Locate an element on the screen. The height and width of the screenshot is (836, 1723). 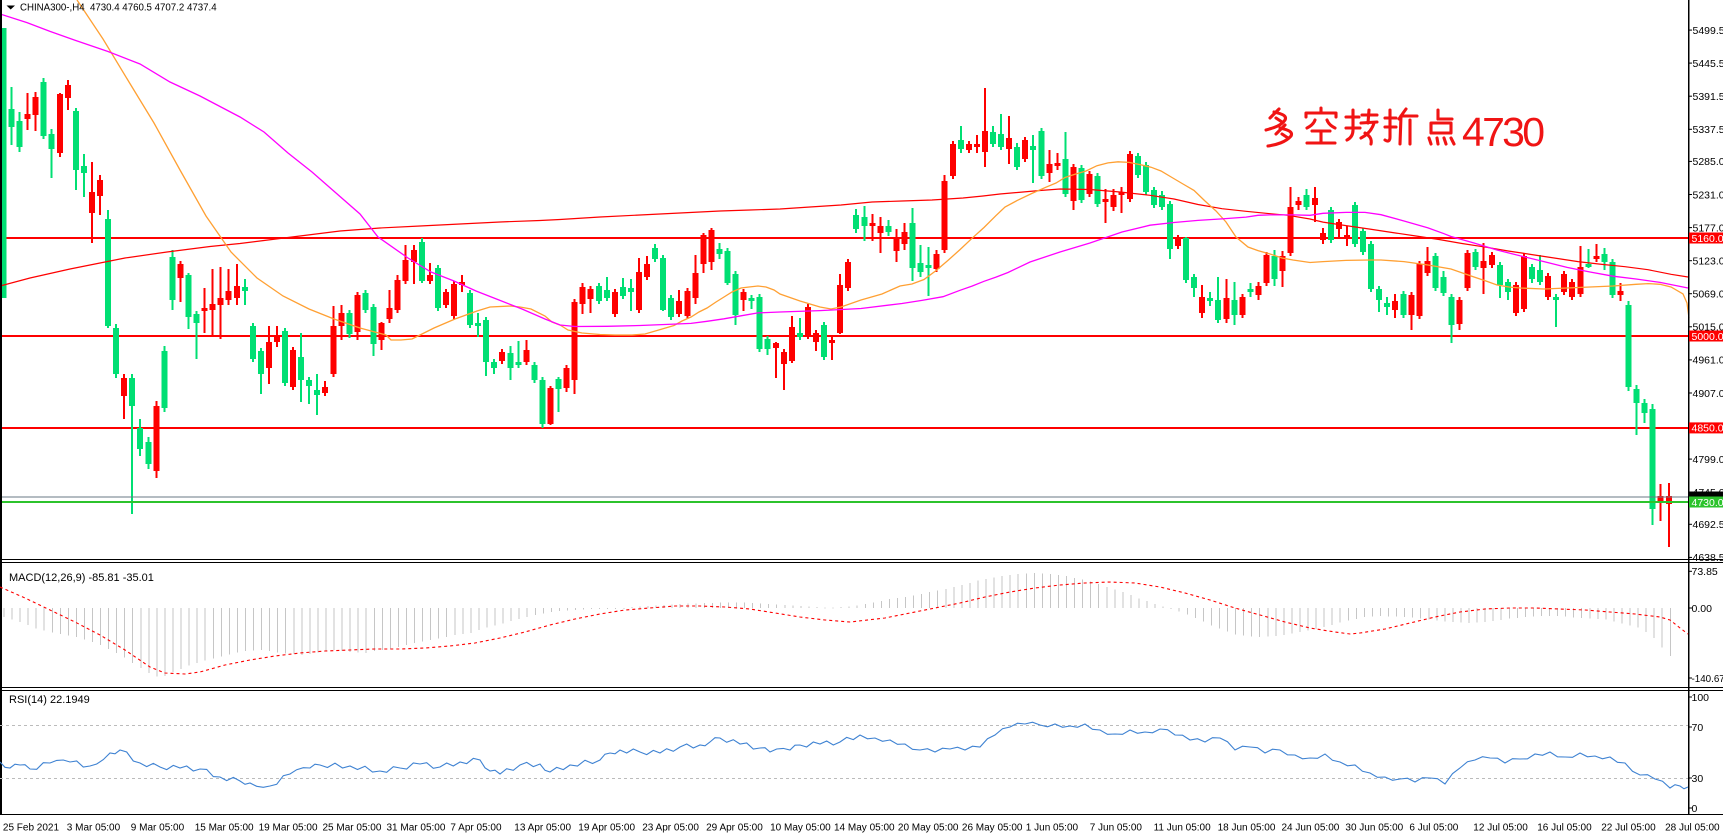
svg-text: 25 Feb 2021 is located at coordinates (31, 828).